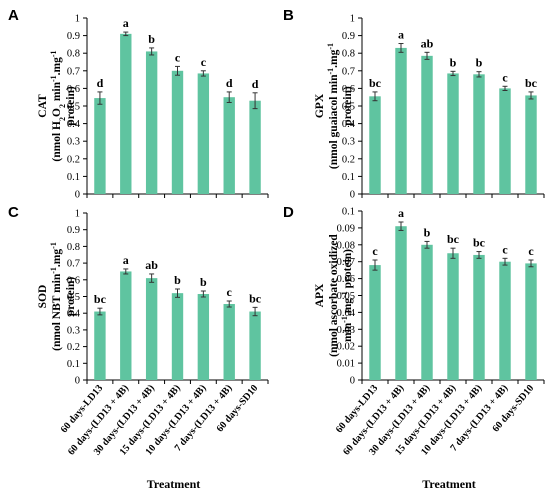 Image resolution: width=550 pixels, height=495 pixels. Describe the element at coordinates (288, 212) in the screenshot. I see `panel-letter: D` at that location.